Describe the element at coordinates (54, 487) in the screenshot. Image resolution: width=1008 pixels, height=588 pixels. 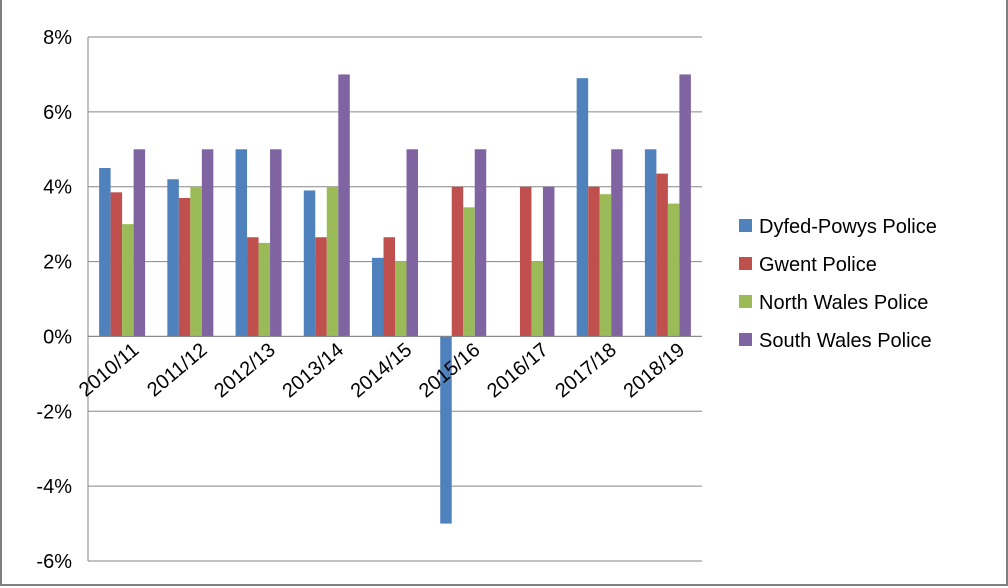
I see `y-tick-label: -4%` at that location.